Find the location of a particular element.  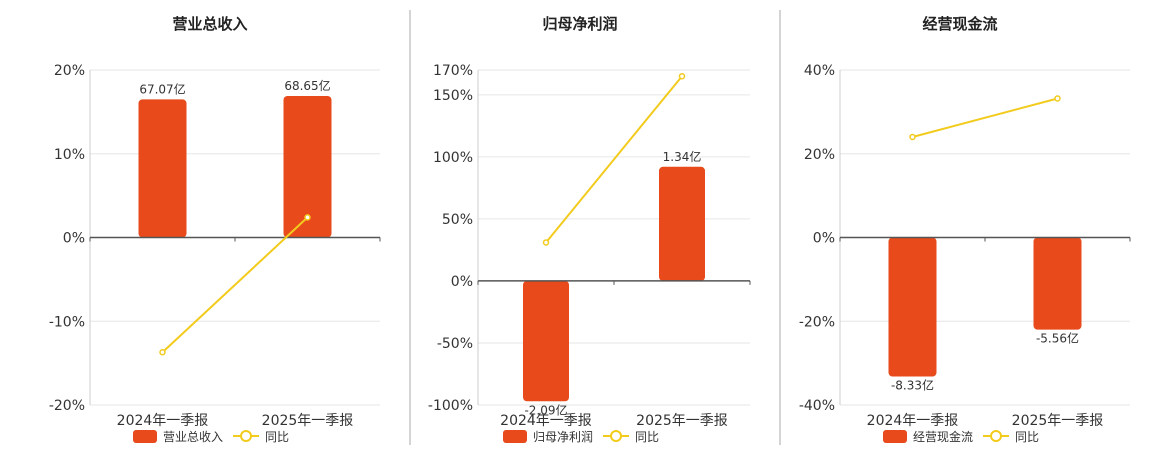

chart-title: 归母净利润 is located at coordinates (579, 24).